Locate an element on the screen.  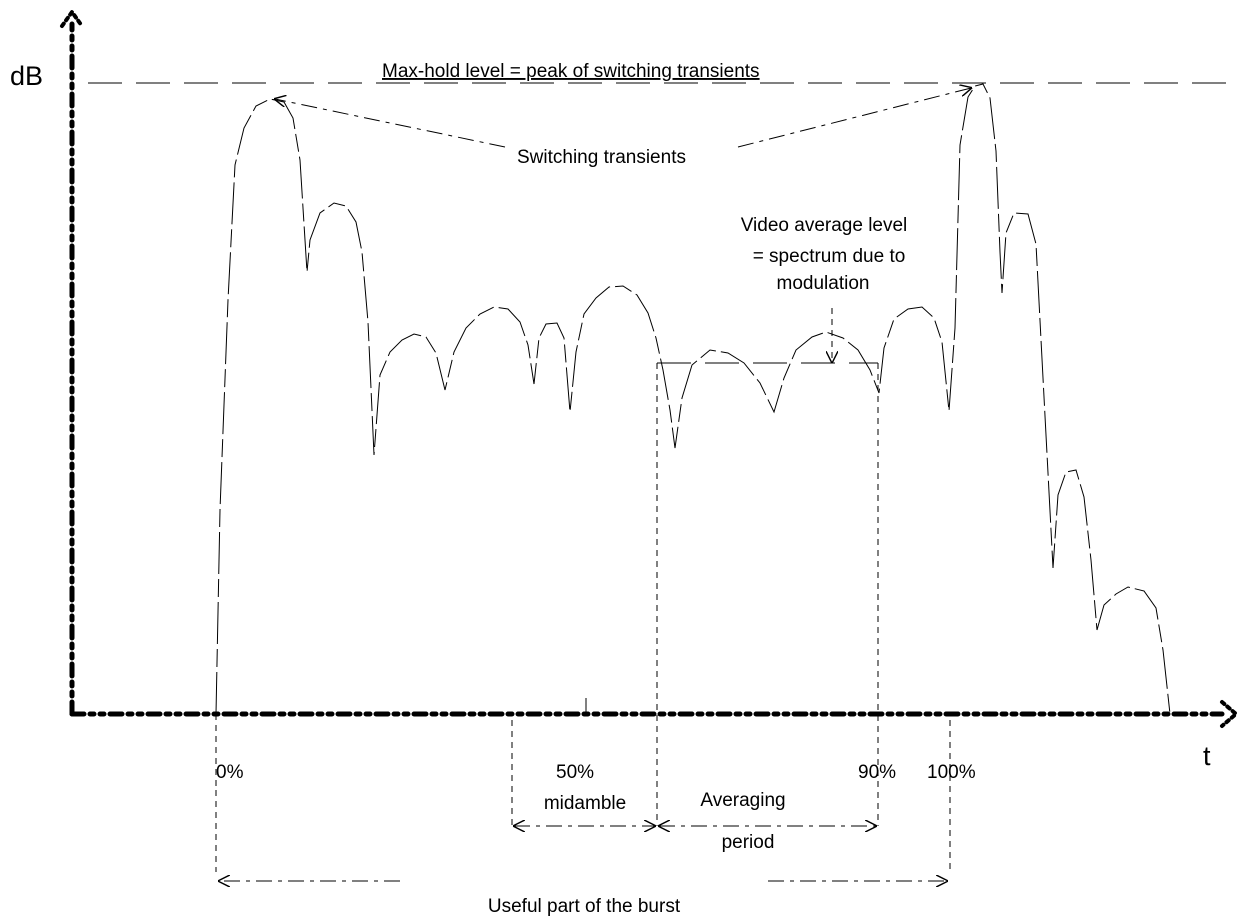
video-average-label-line1: Video average level is located at coordinates (824, 225).